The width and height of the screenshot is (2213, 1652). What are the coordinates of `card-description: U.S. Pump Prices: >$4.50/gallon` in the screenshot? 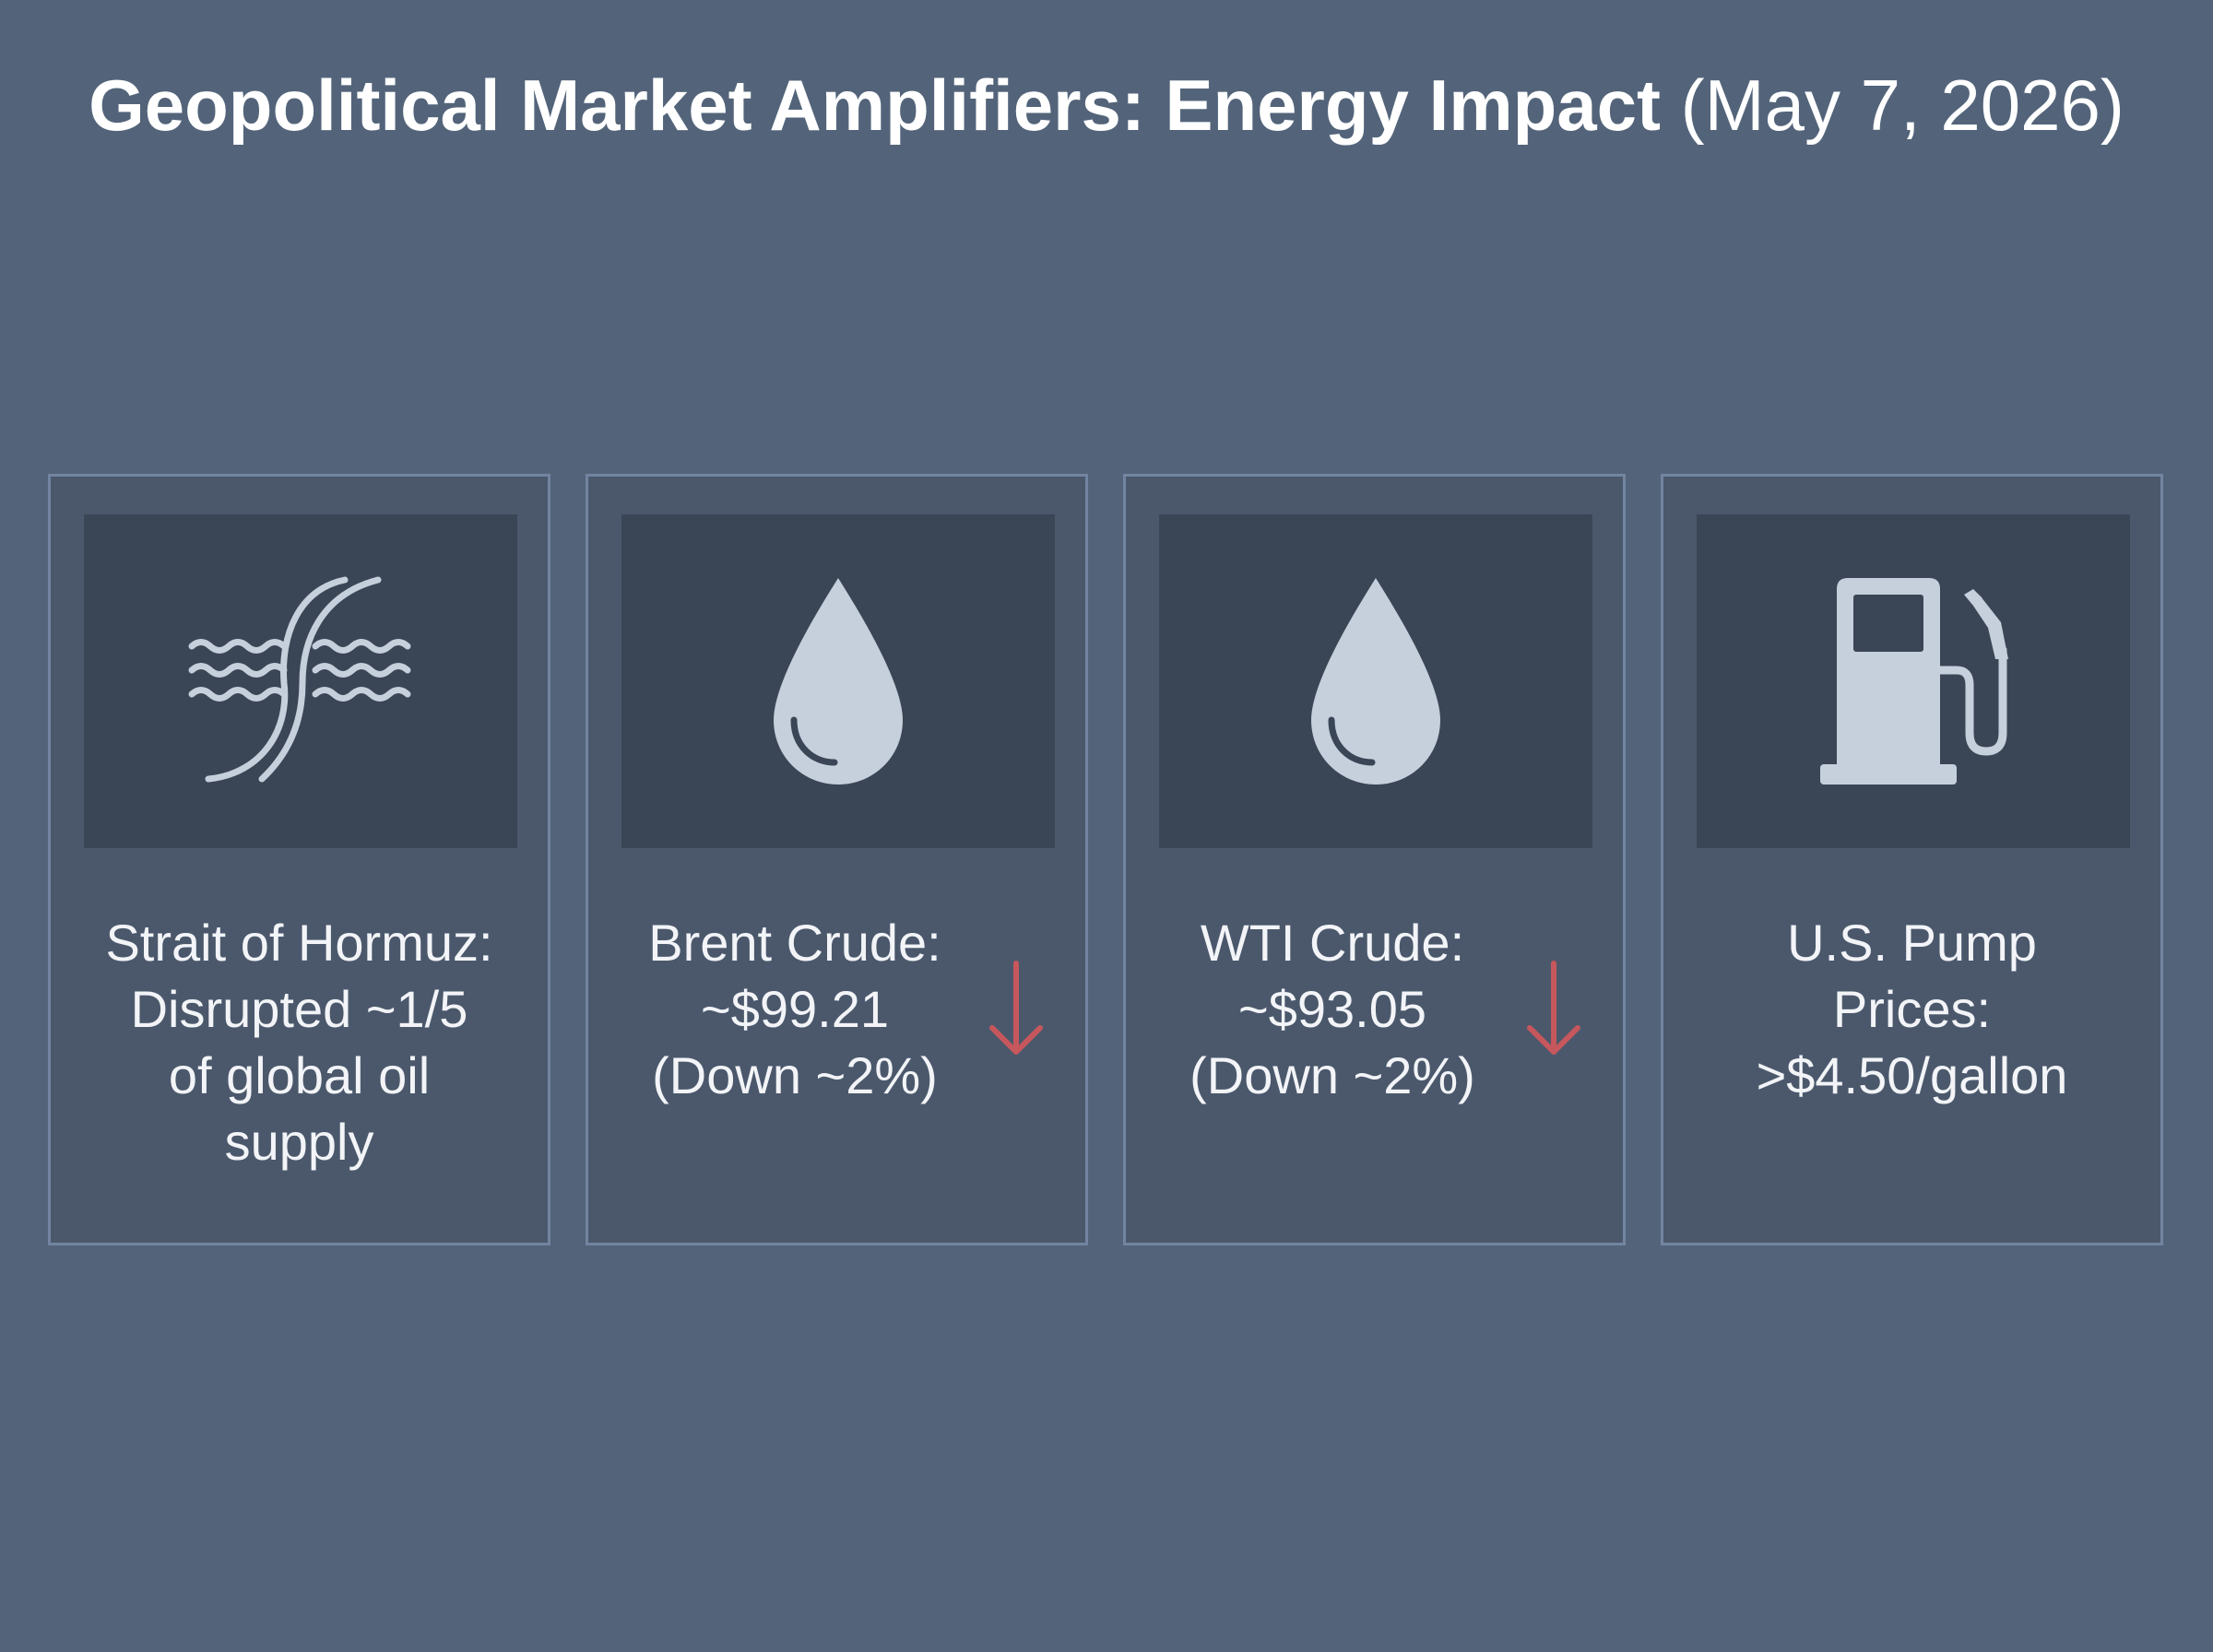 It's located at (1912, 1009).